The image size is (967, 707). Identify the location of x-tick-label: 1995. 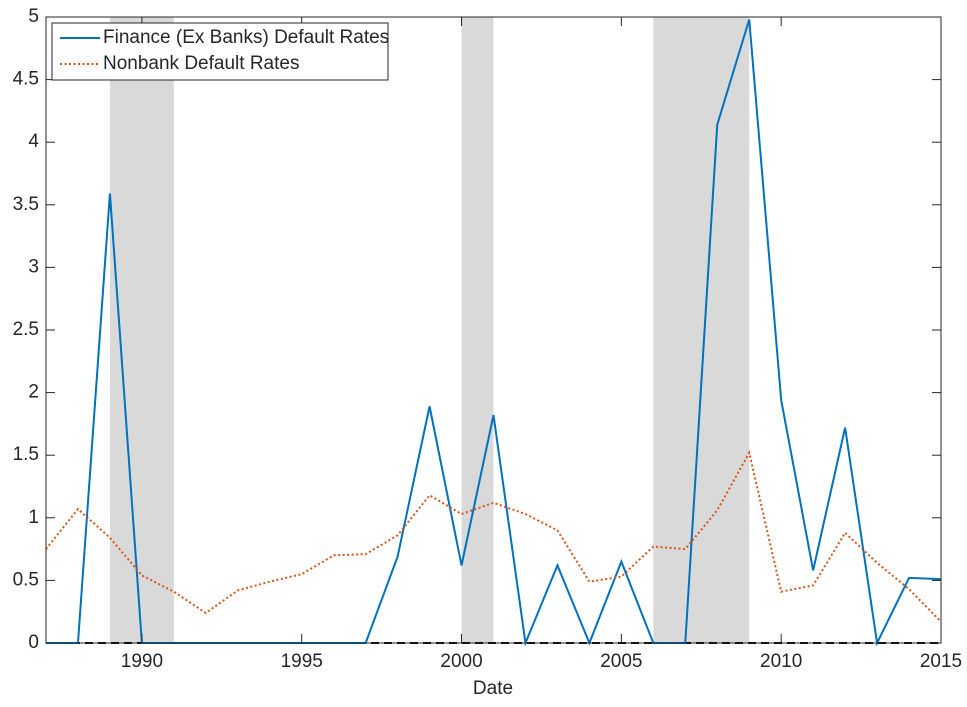
(302, 661).